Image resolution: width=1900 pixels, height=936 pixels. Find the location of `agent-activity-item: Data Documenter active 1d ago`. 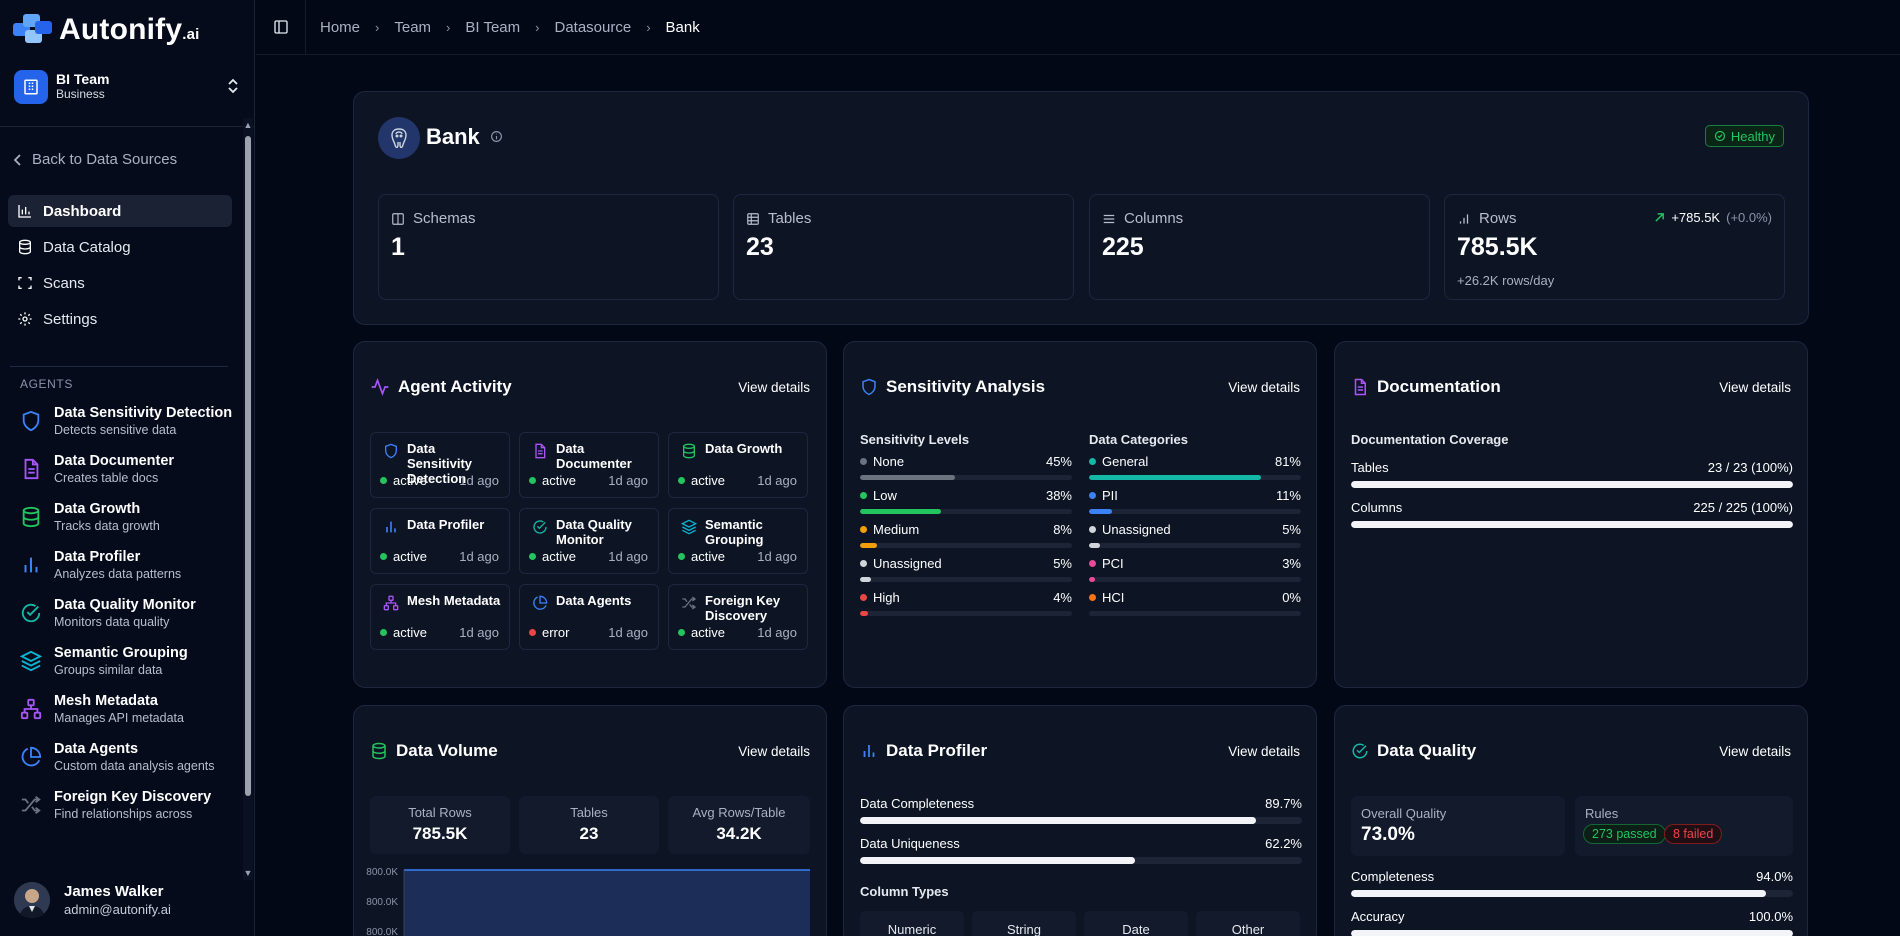

agent-activity-item: Data Documenter active 1d ago is located at coordinates (589, 465).